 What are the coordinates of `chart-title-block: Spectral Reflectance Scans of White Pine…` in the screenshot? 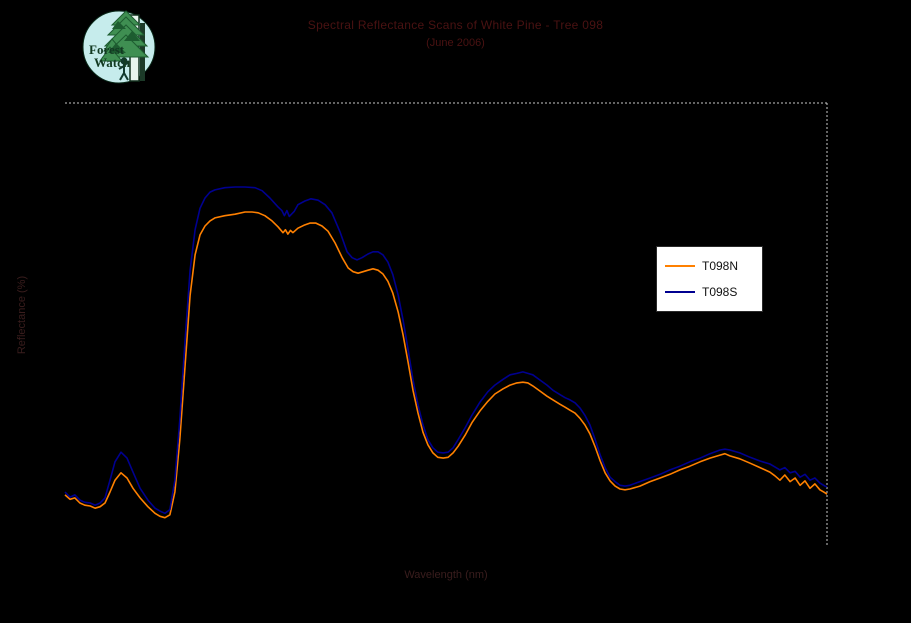 It's located at (455, 33).